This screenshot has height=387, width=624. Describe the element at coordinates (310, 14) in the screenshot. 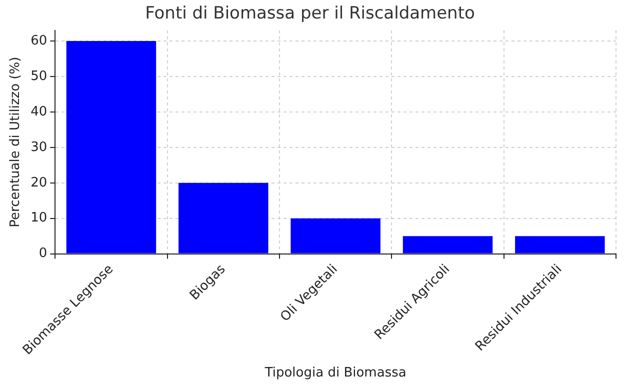

I see `chart-title: Fonti di Biomassa per il Riscaldamento` at that location.